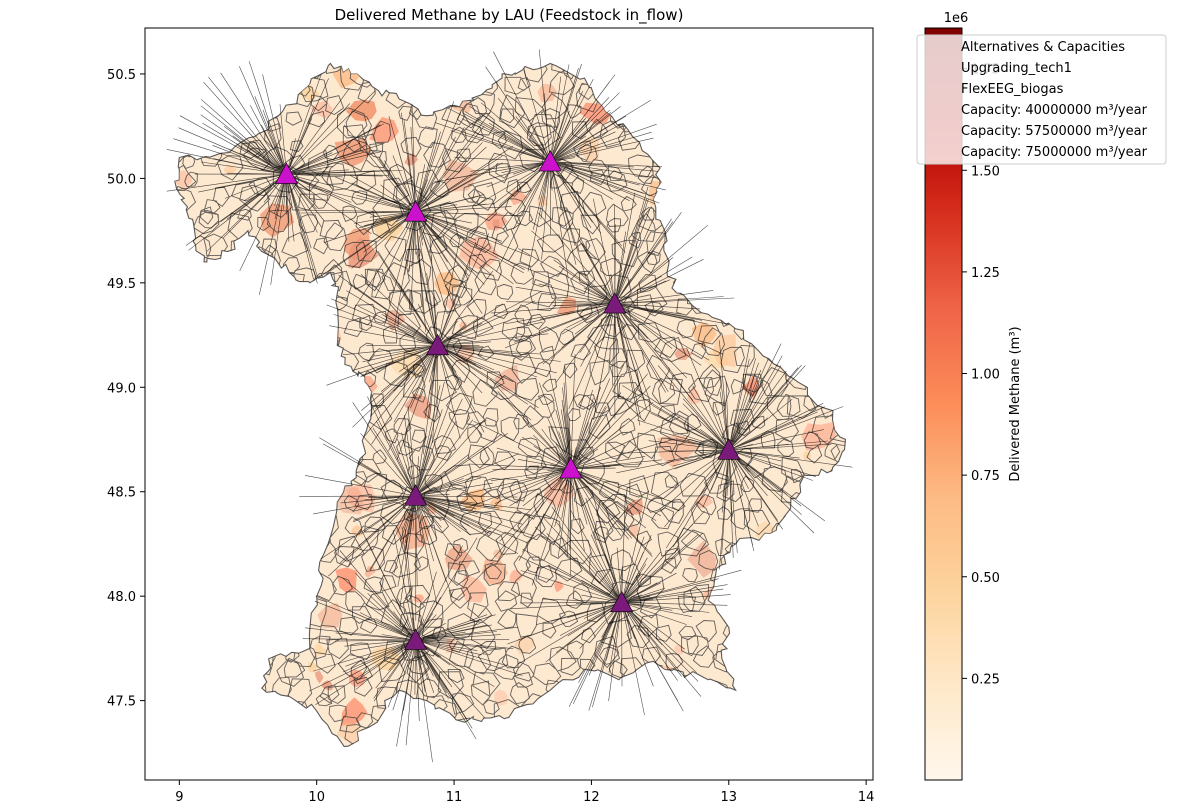 Image resolution: width=1200 pixels, height=810 pixels. I want to click on x-axis-ticks: 9 10 11 12 13 14, so click(524, 792).